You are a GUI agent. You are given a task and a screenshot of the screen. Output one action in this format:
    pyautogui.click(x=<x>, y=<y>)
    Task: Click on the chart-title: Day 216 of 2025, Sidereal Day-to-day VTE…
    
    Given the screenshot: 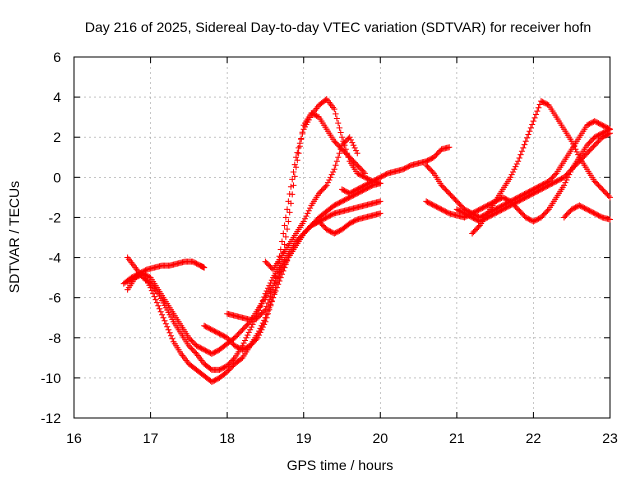 What is the action you would take?
    pyautogui.click(x=338, y=27)
    